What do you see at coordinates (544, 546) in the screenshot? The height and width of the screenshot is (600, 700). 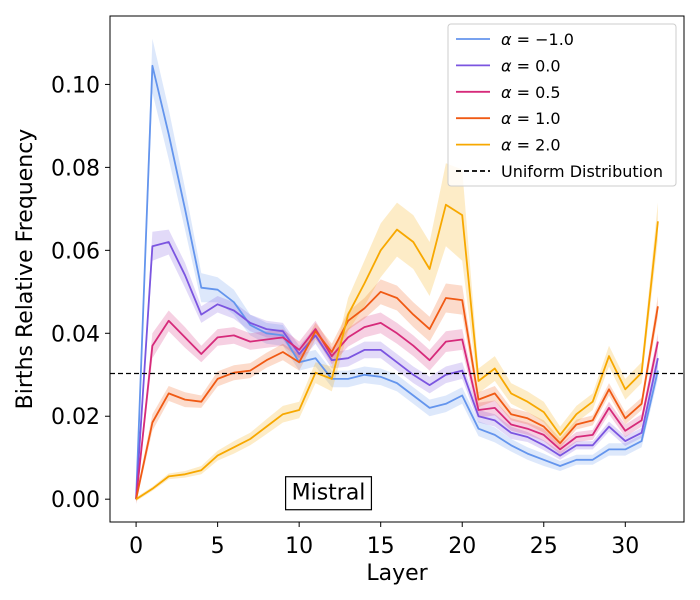 I see `x-tick-label: 25` at bounding box center [544, 546].